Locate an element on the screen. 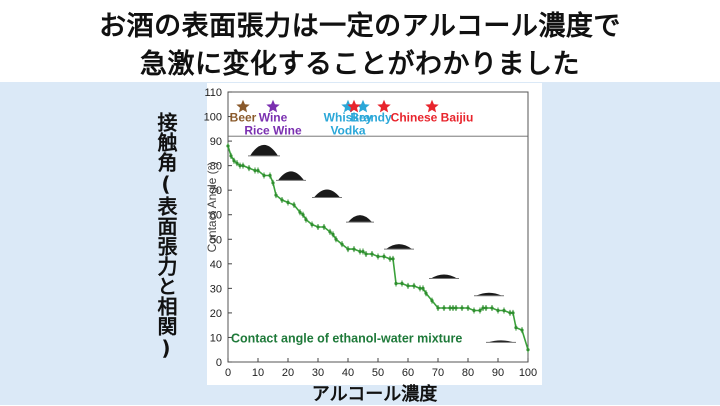 This screenshot has height=406, width=720. x-axis-label: アルコール濃度 is located at coordinates (374, 394).